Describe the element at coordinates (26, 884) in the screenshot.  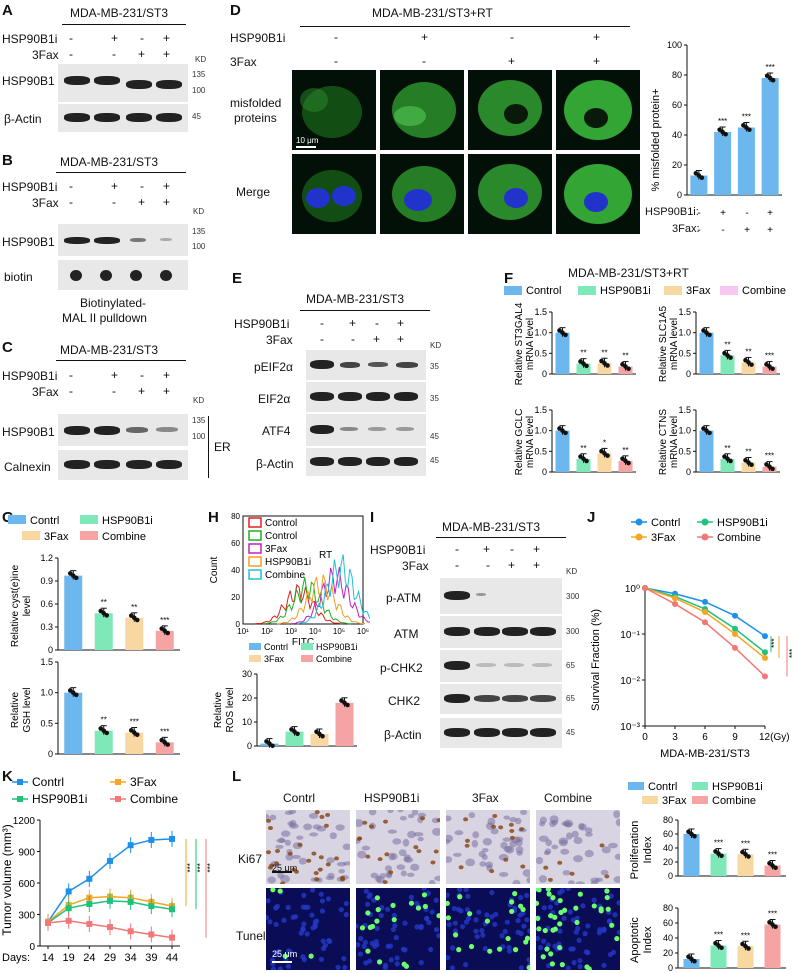
I see `k-ytick-label: 600` at that location.